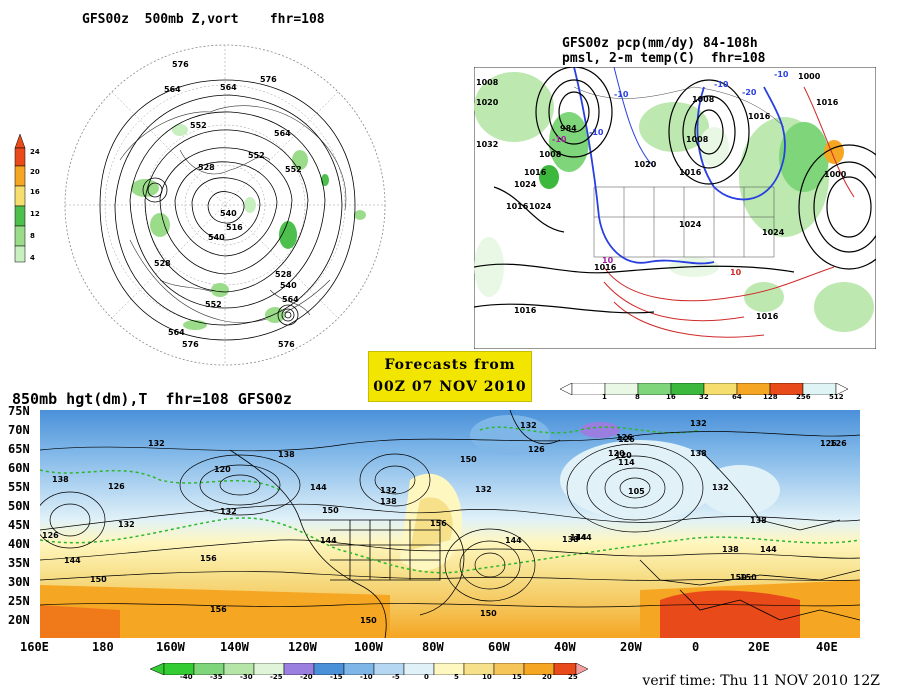  I want to click on colorbar-tick: 5, so click(456, 677).